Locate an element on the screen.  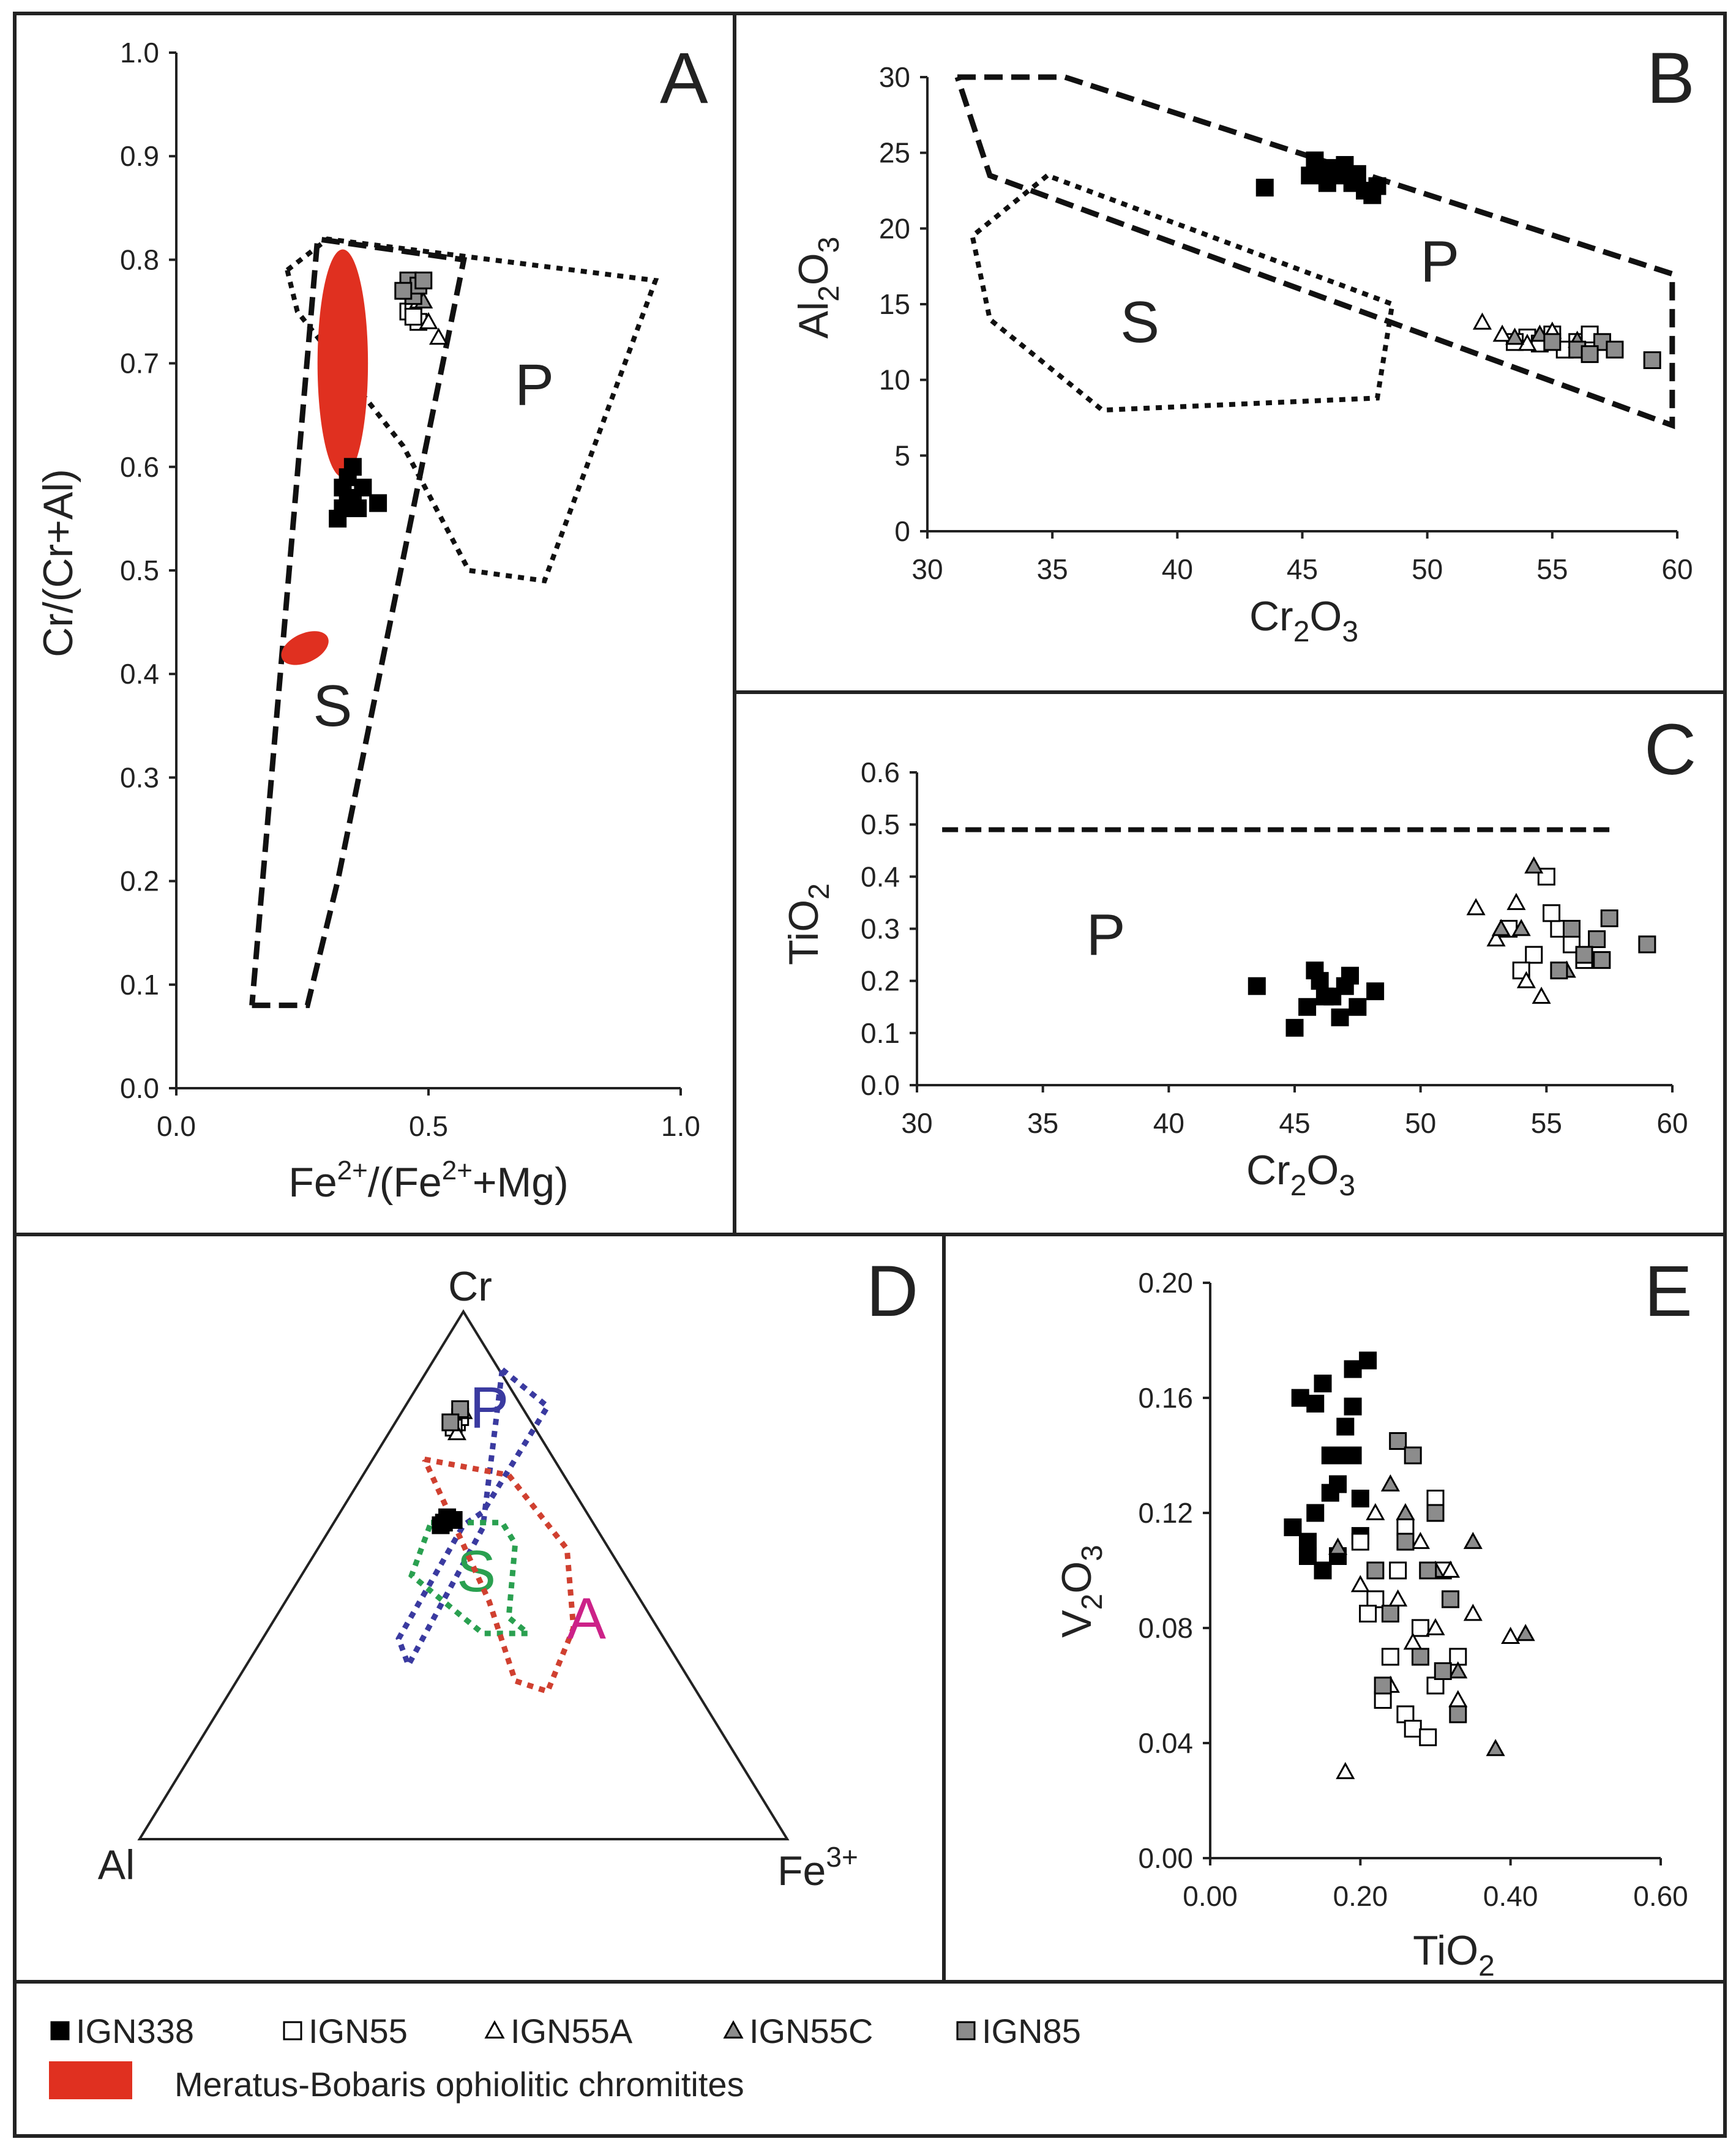
legend-marker-IGN55 is located at coordinates (292, 2031).